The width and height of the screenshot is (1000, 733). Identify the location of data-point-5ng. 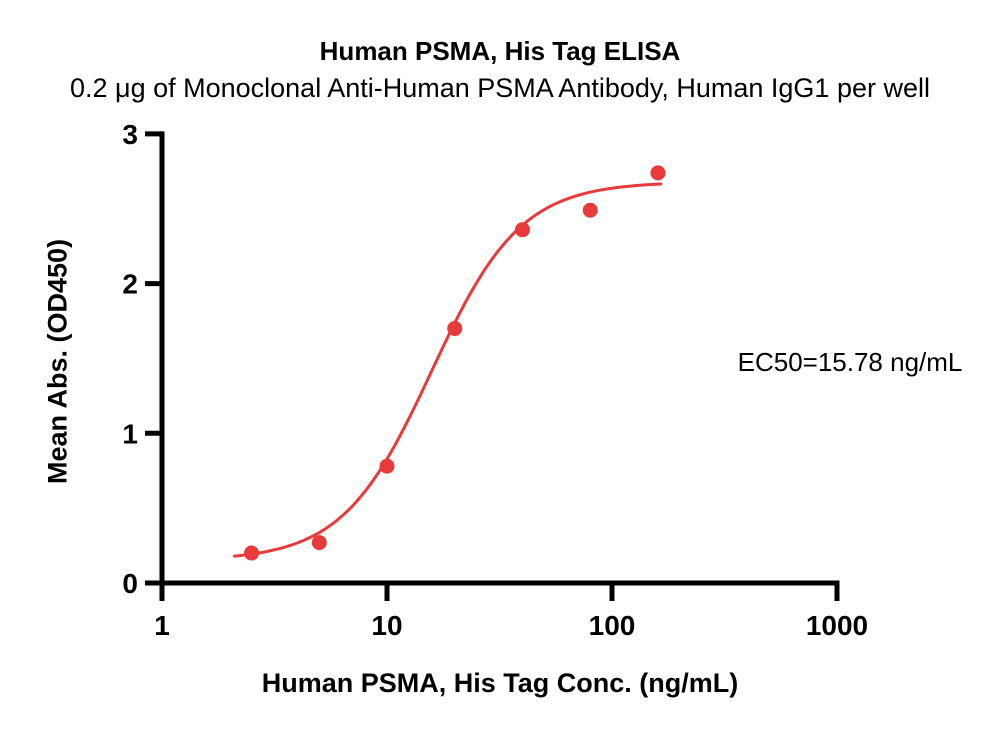
(319, 543).